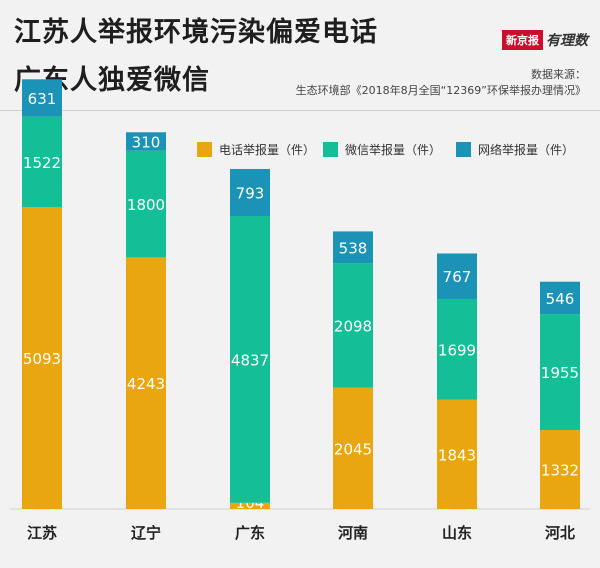  I want to click on data-label: 767, so click(457, 277).